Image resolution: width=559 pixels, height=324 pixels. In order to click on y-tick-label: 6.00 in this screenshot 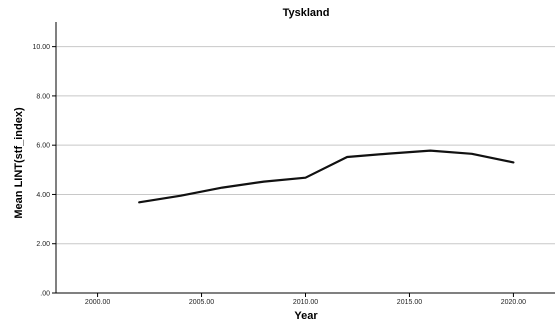, I will do `click(43, 146)`.